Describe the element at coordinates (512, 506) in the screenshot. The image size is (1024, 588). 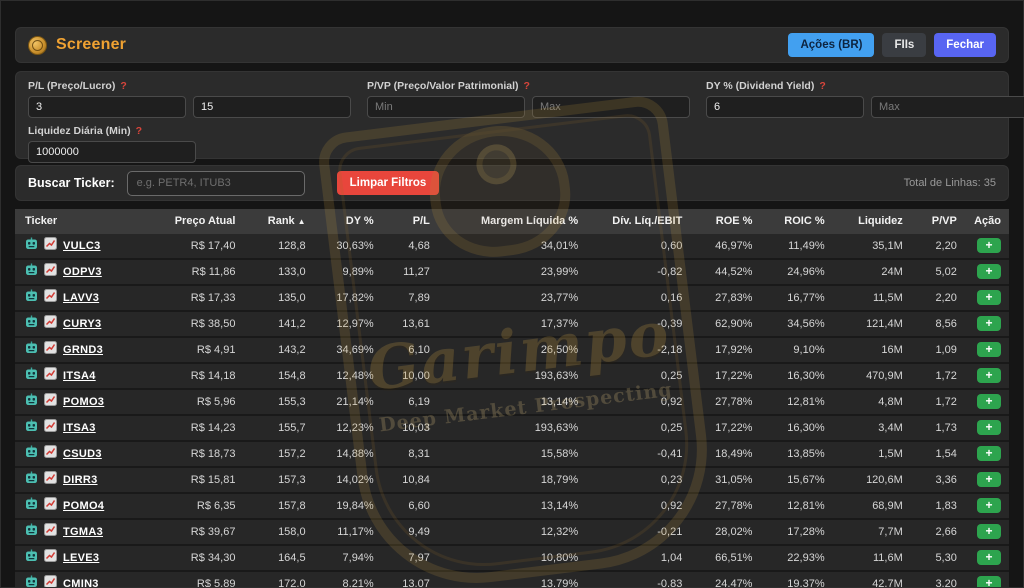
I see `cell-value: 13,14%` at that location.